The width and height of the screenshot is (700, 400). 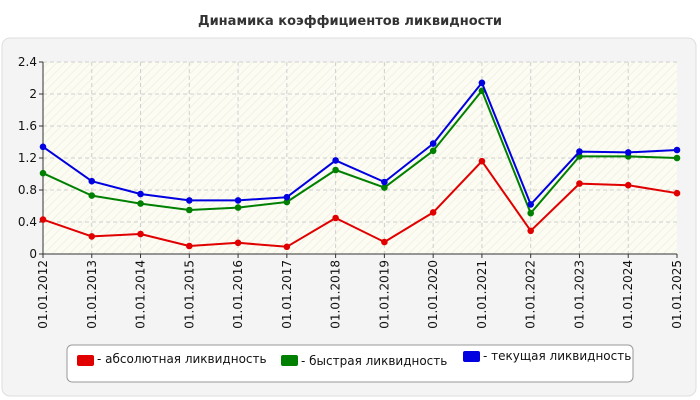 What do you see at coordinates (182, 359) in the screenshot?
I see `legend-label: - абсолютная ликвидность` at bounding box center [182, 359].